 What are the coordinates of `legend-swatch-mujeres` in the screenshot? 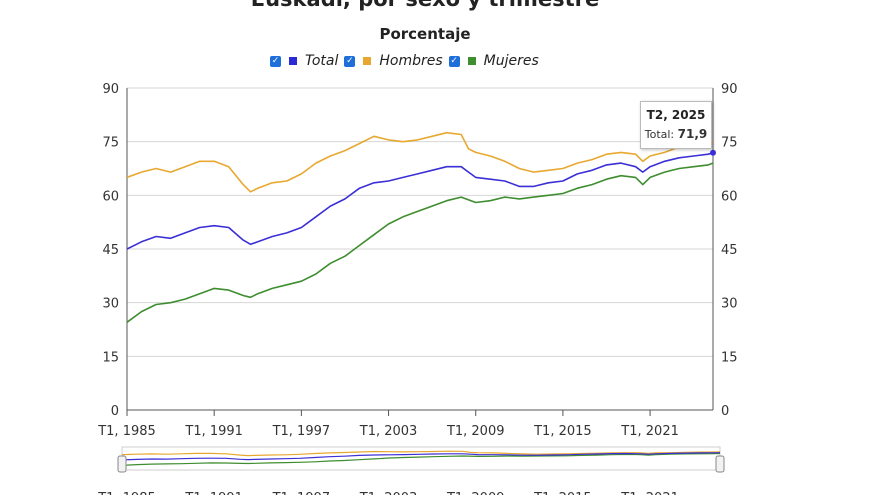 It's located at (471, 61).